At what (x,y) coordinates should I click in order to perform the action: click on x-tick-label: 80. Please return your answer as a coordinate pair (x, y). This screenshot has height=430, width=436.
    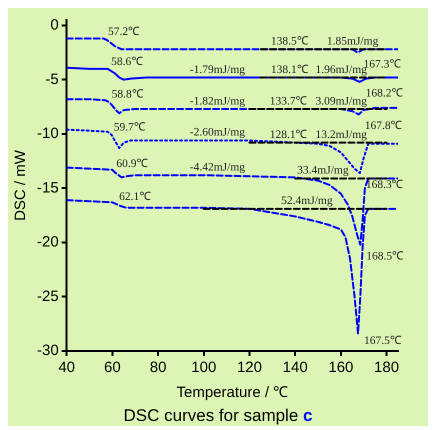
    Looking at the image, I should click on (158, 367).